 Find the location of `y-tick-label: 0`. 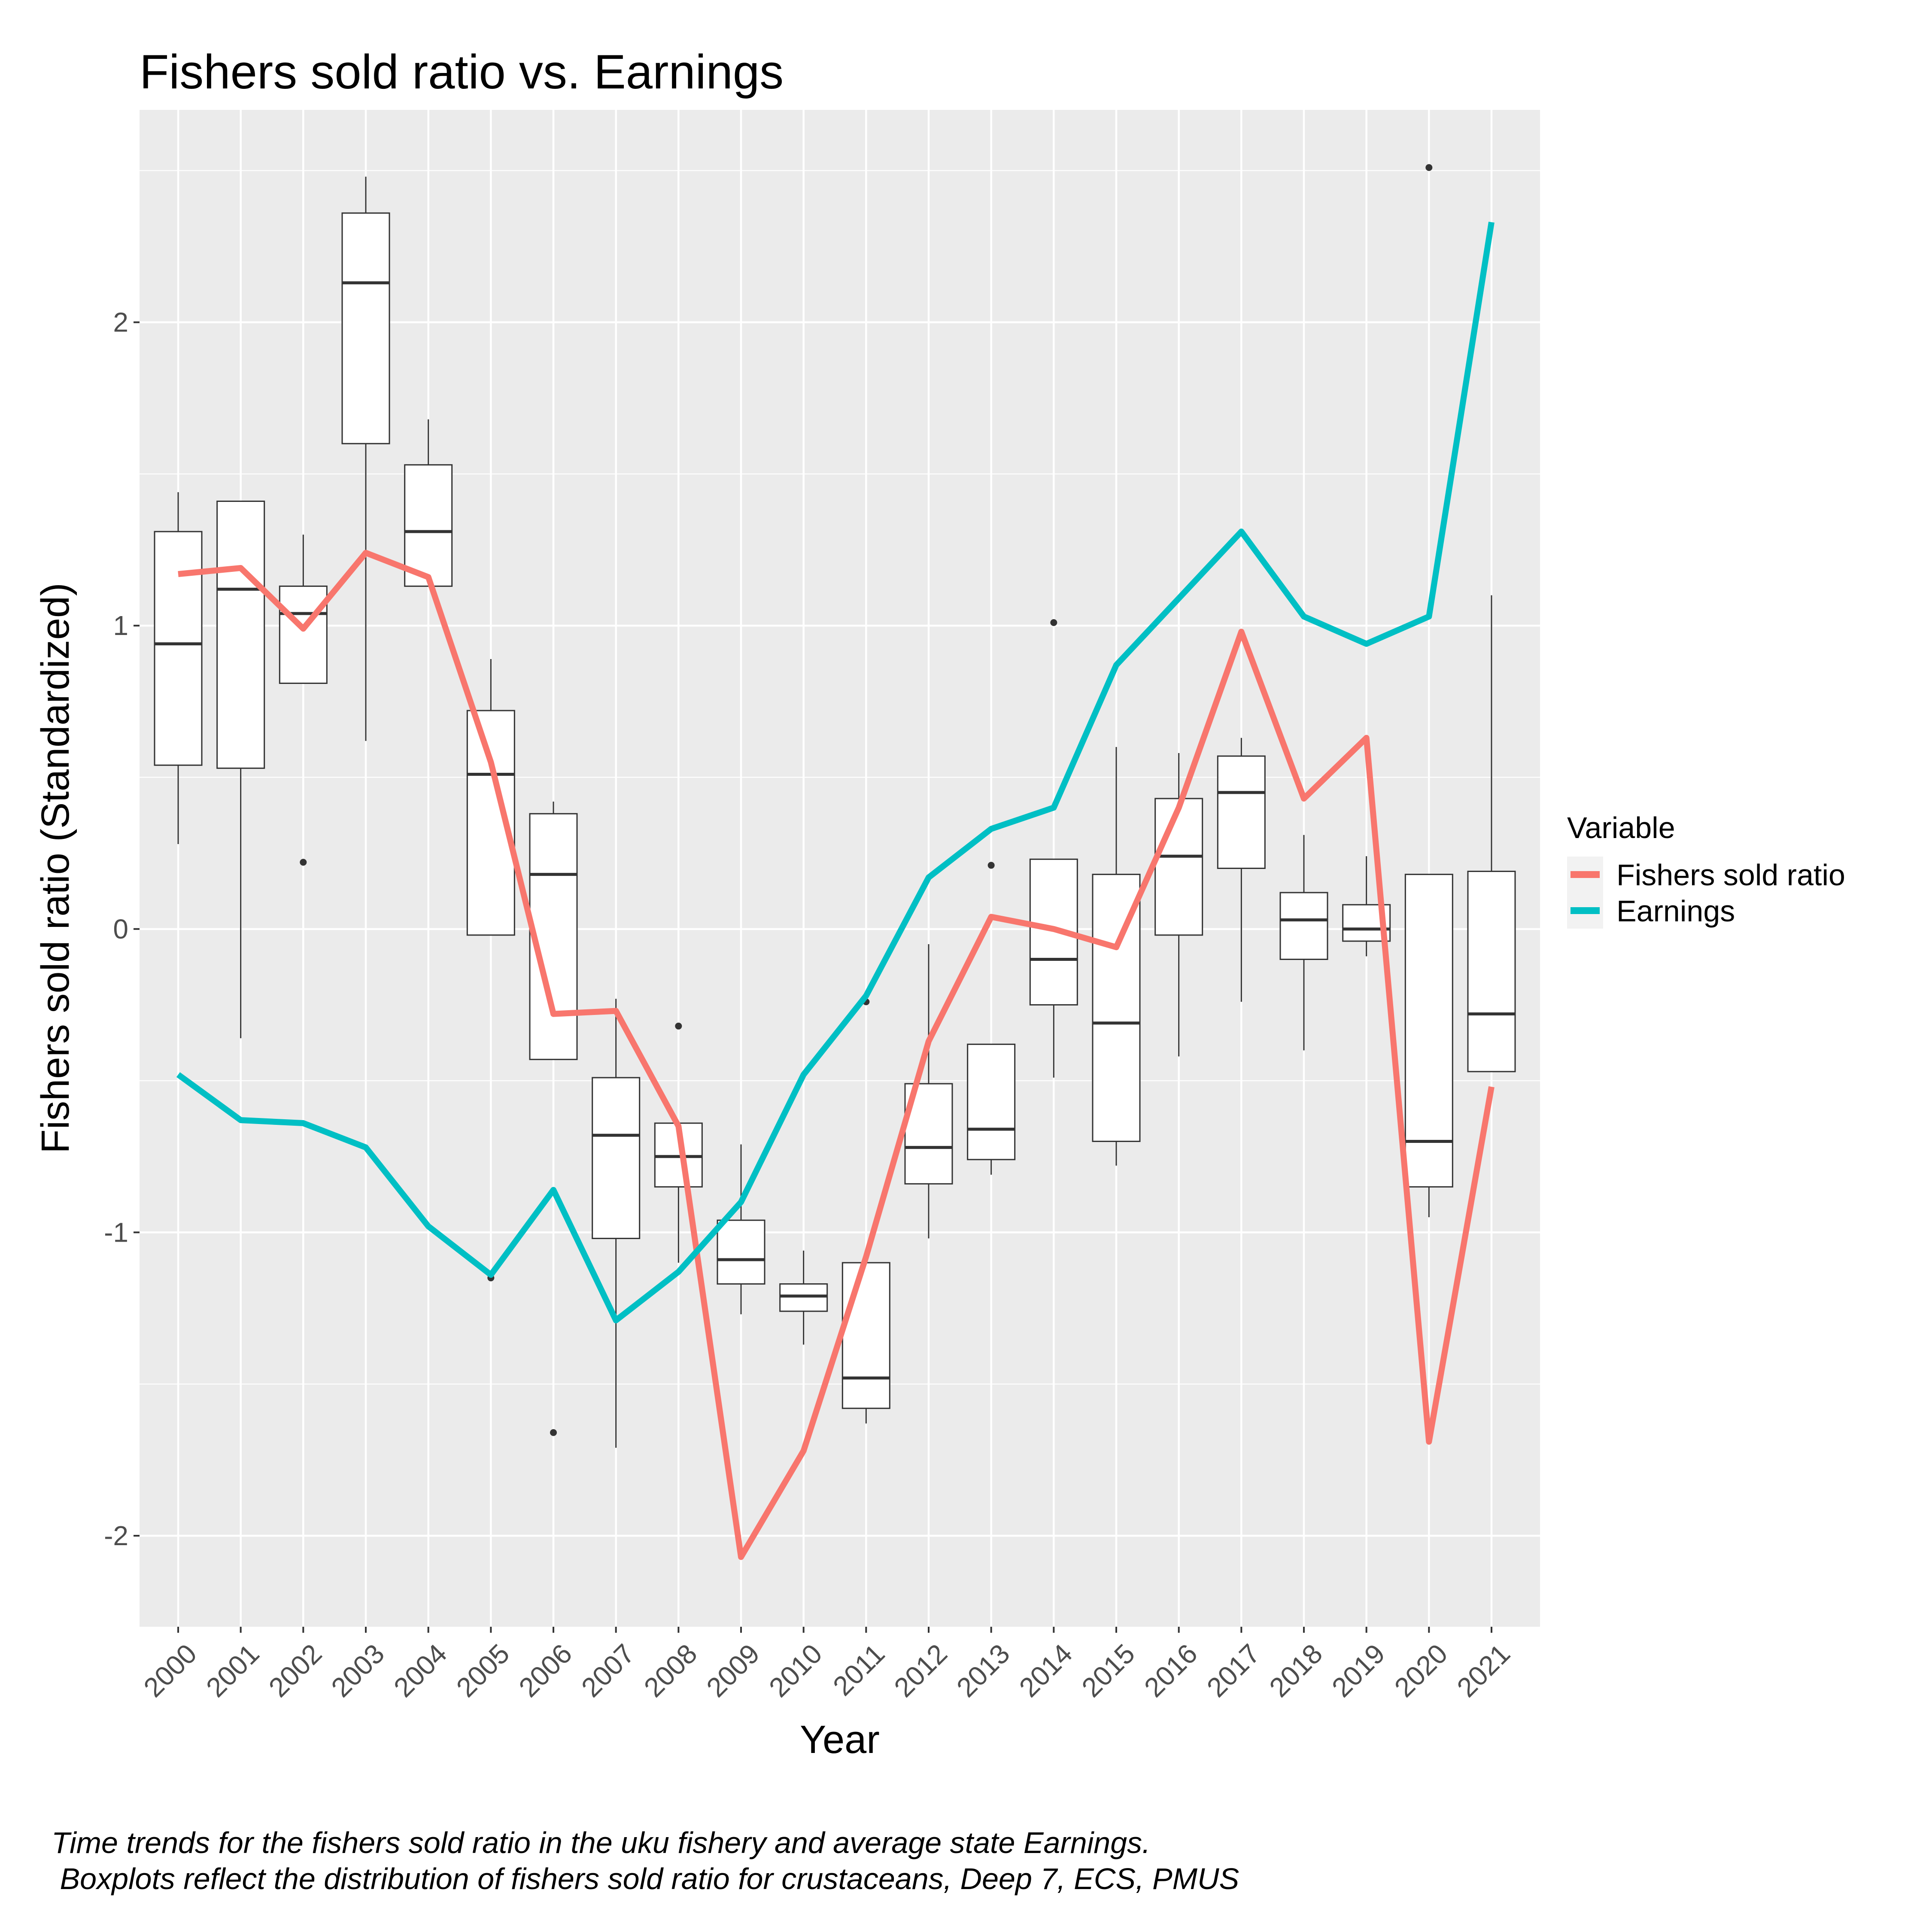

y-tick-label: 0 is located at coordinates (121, 929).